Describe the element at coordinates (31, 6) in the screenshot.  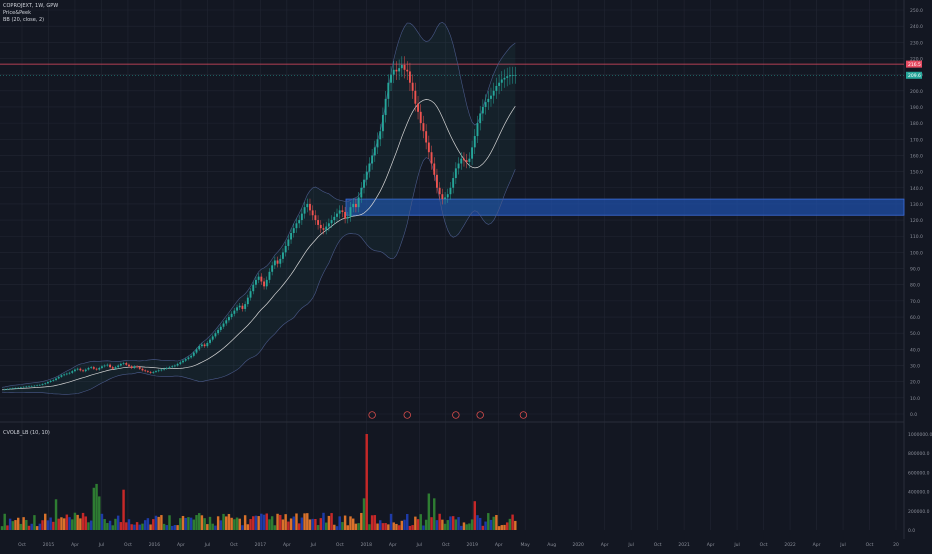
I see `symbol-title: COPROJEXT, 1W, GPW` at that location.